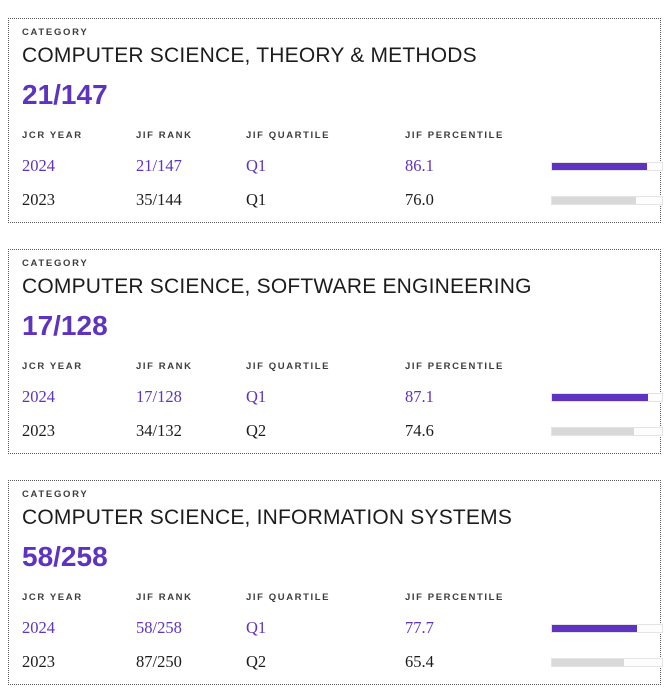 The image size is (669, 699). What do you see at coordinates (65, 94) in the screenshot?
I see `category-rank-value: 21/147` at bounding box center [65, 94].